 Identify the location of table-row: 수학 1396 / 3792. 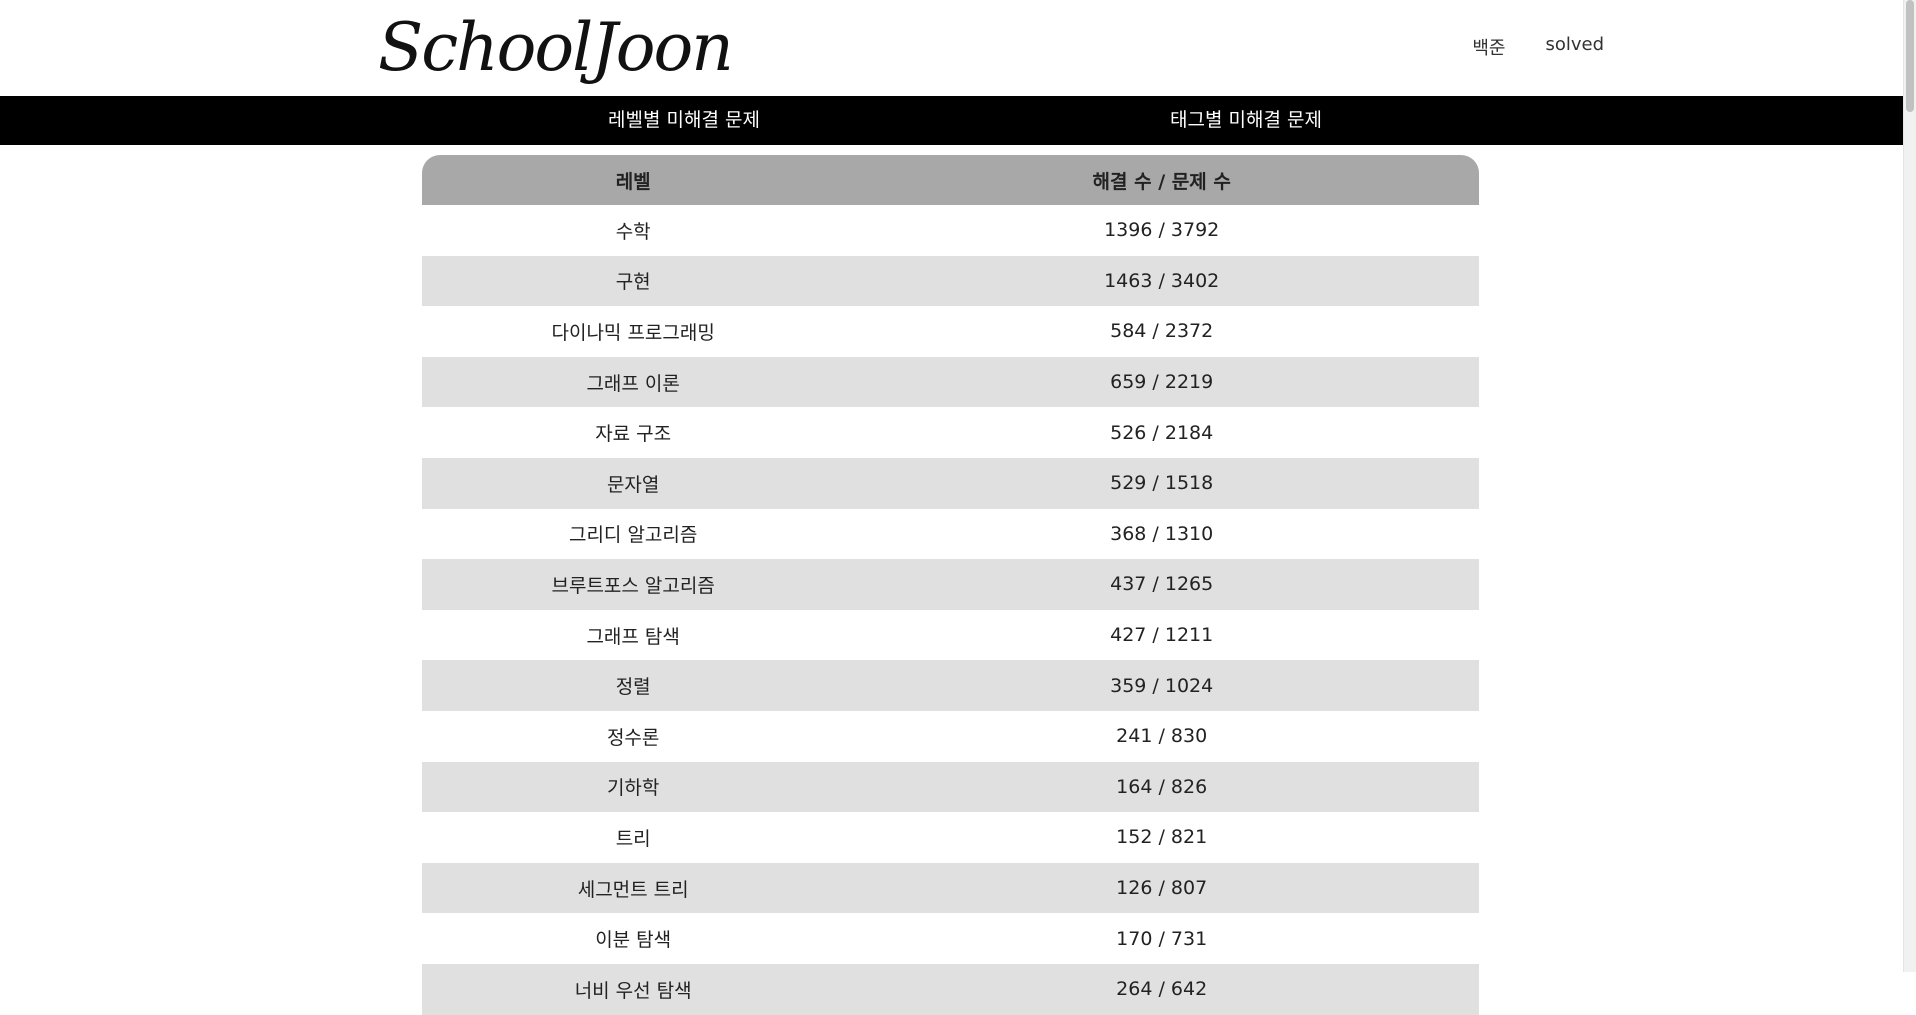
(950, 230).